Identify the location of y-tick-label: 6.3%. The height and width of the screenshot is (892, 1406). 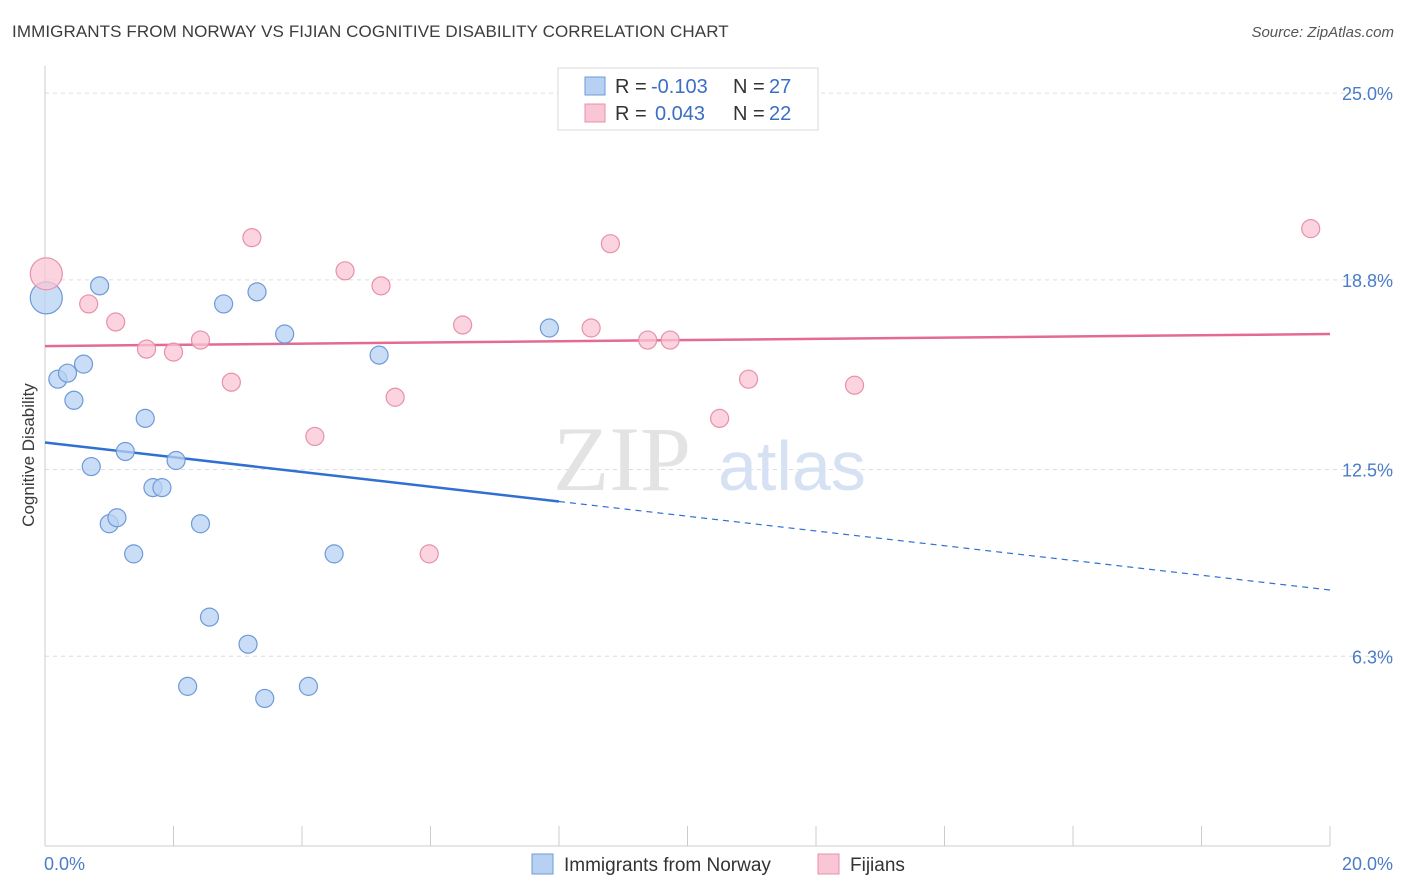
(1372, 657).